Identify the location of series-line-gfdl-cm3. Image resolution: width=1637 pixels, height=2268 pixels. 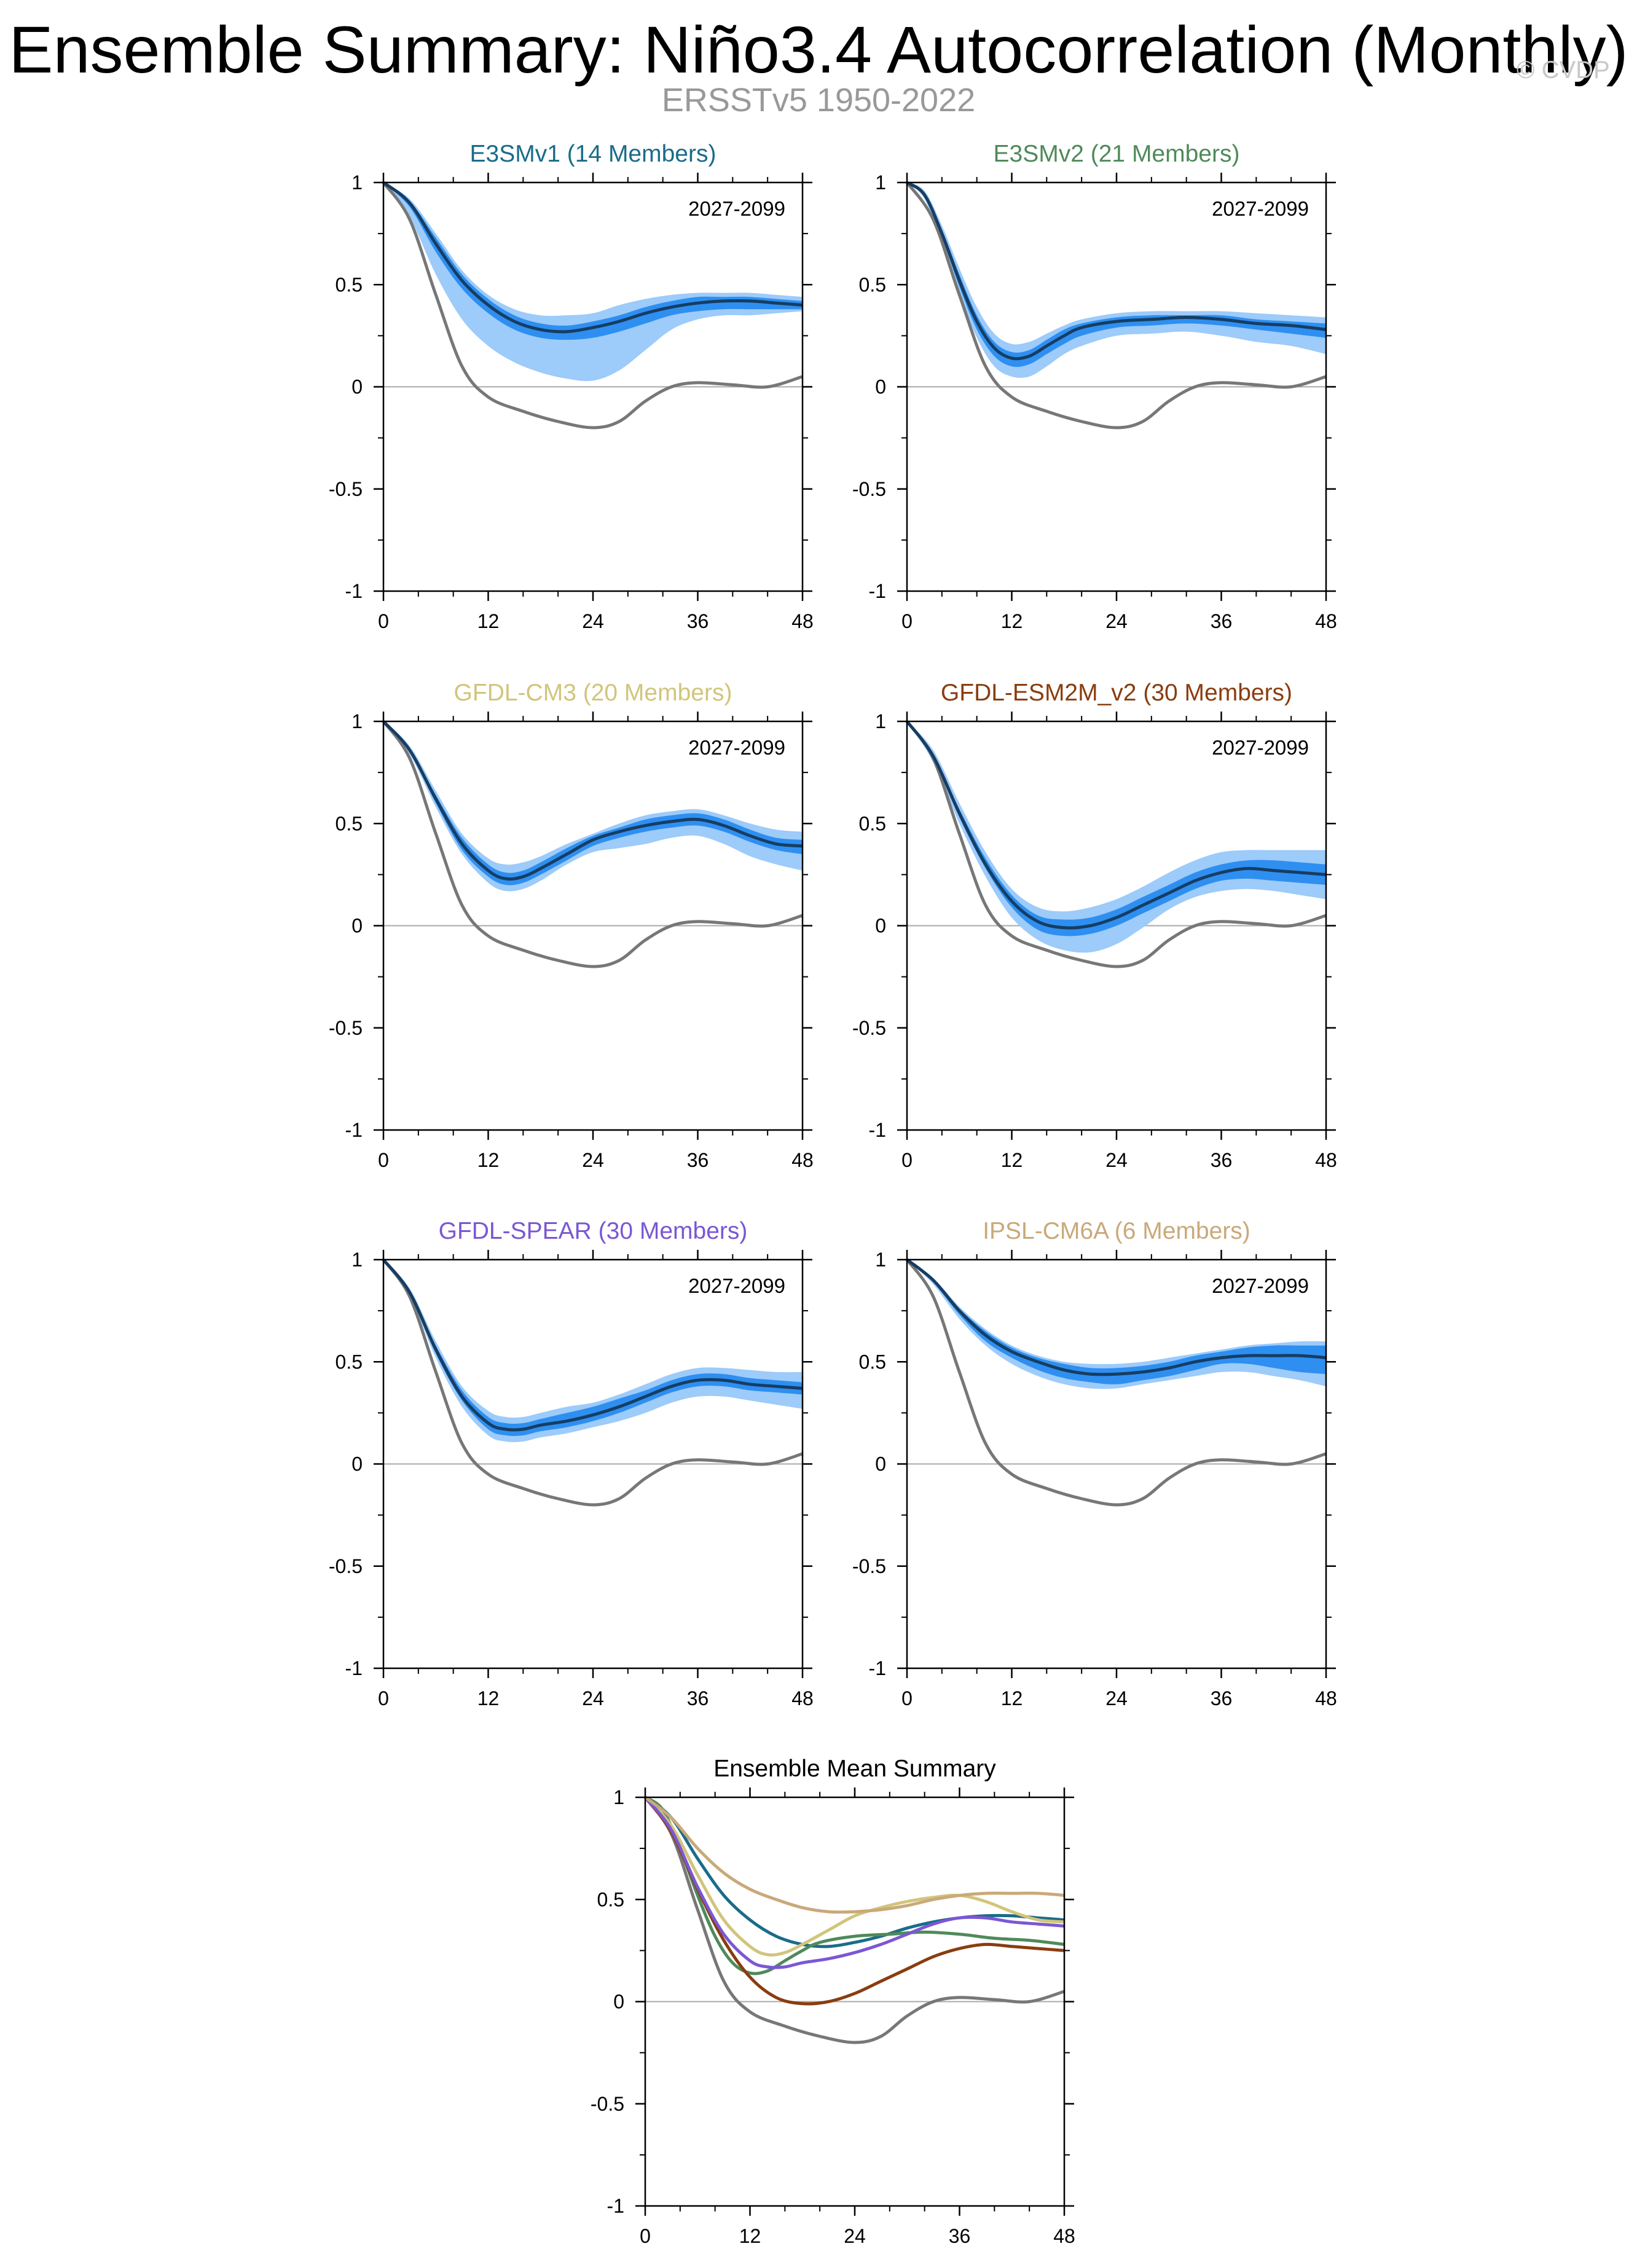
(854, 1876).